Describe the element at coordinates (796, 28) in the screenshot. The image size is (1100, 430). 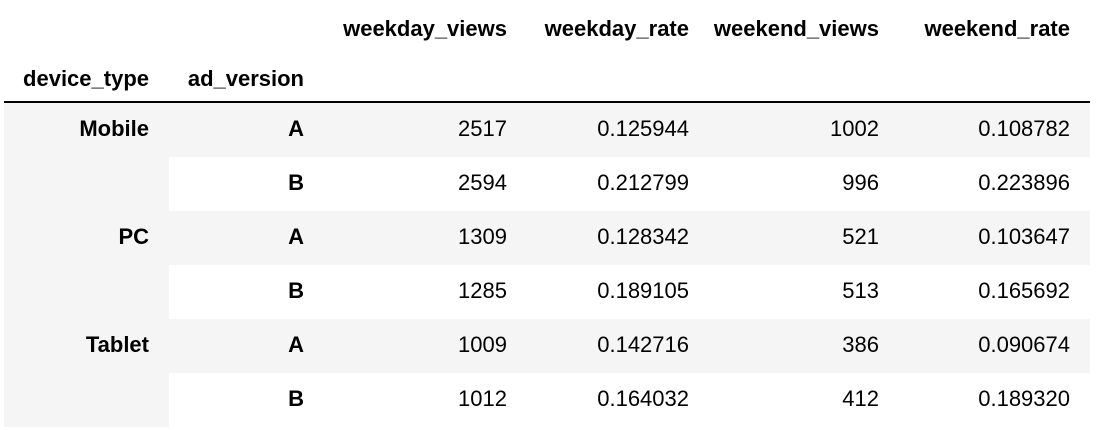
I see `column-header-weekend-views: weekend_views` at that location.